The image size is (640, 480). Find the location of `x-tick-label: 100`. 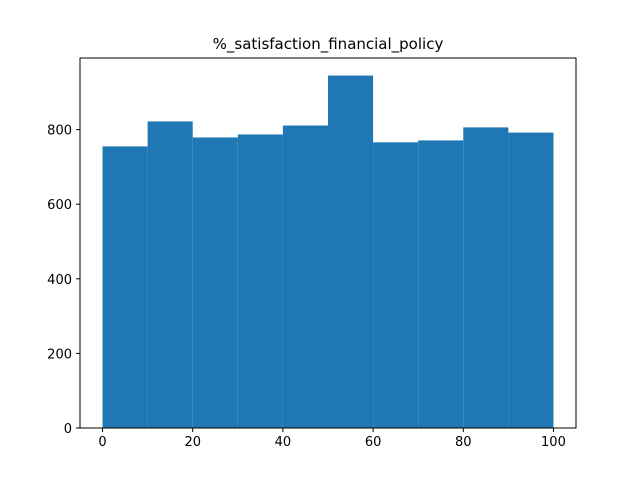

x-tick-label: 100 is located at coordinates (553, 442).